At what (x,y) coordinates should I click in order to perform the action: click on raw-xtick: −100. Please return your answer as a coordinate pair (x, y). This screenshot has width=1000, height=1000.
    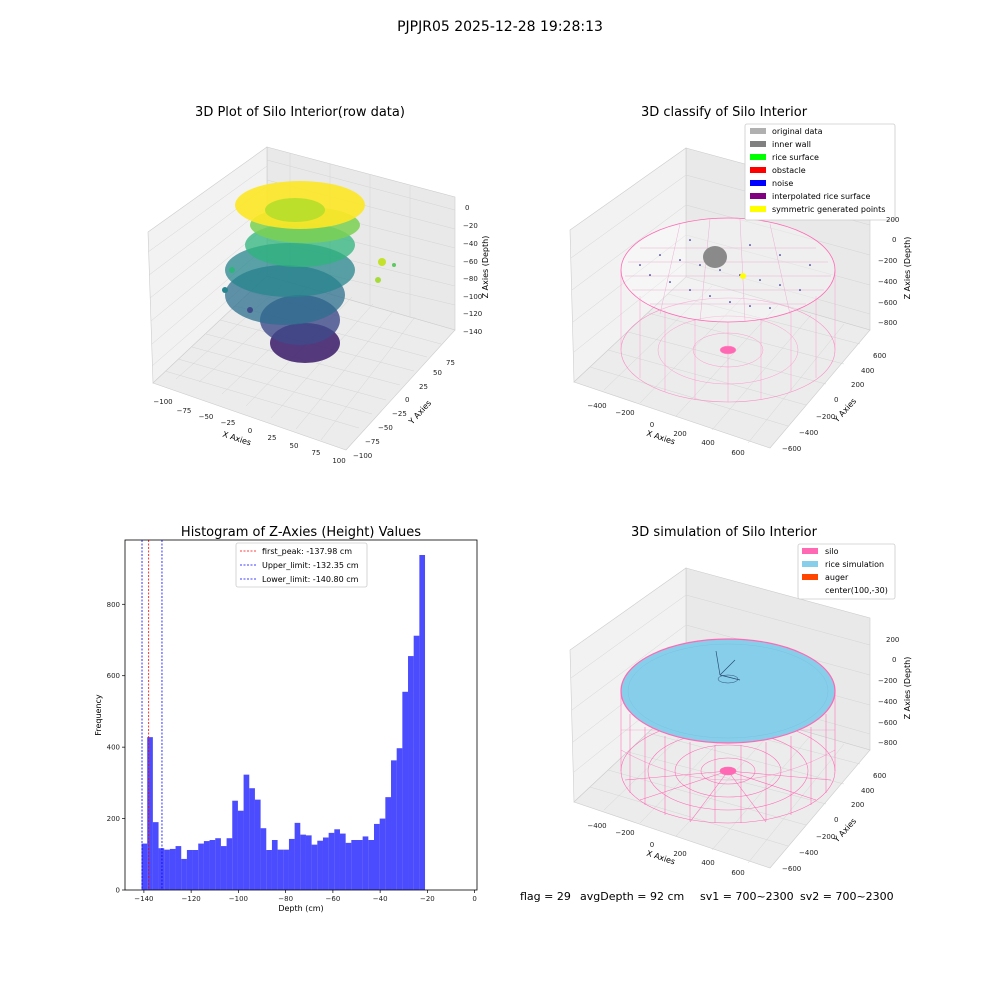
    Looking at the image, I should click on (162, 402).